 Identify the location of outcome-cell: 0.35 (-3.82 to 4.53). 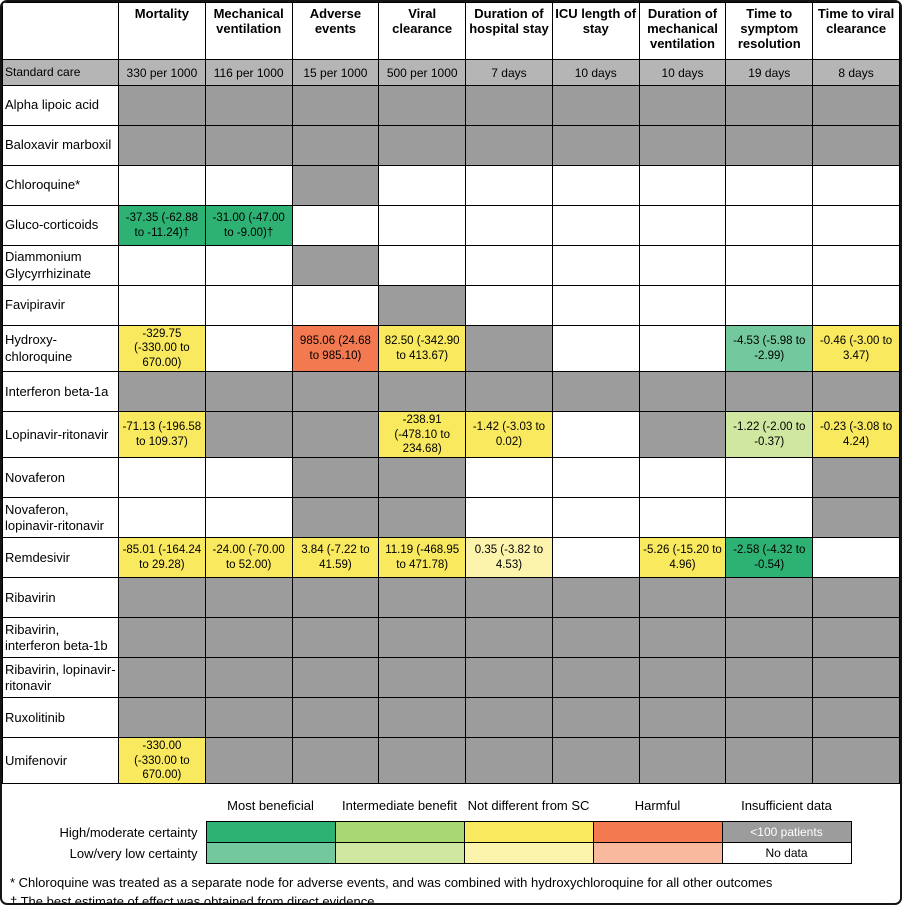
(509, 558).